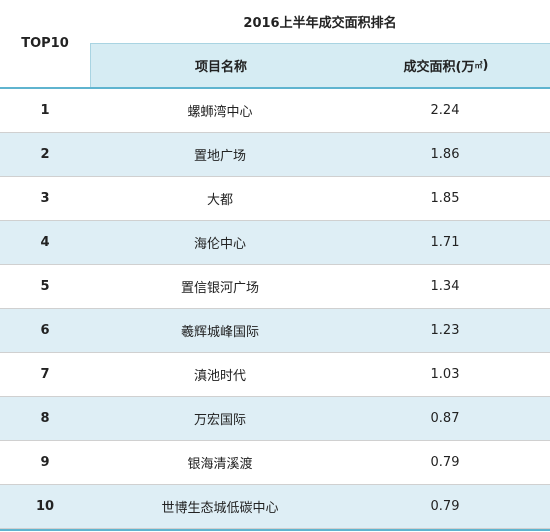 This screenshot has height=532, width=550. What do you see at coordinates (219, 420) in the screenshot?
I see `row-project-name: 万宏国际` at bounding box center [219, 420].